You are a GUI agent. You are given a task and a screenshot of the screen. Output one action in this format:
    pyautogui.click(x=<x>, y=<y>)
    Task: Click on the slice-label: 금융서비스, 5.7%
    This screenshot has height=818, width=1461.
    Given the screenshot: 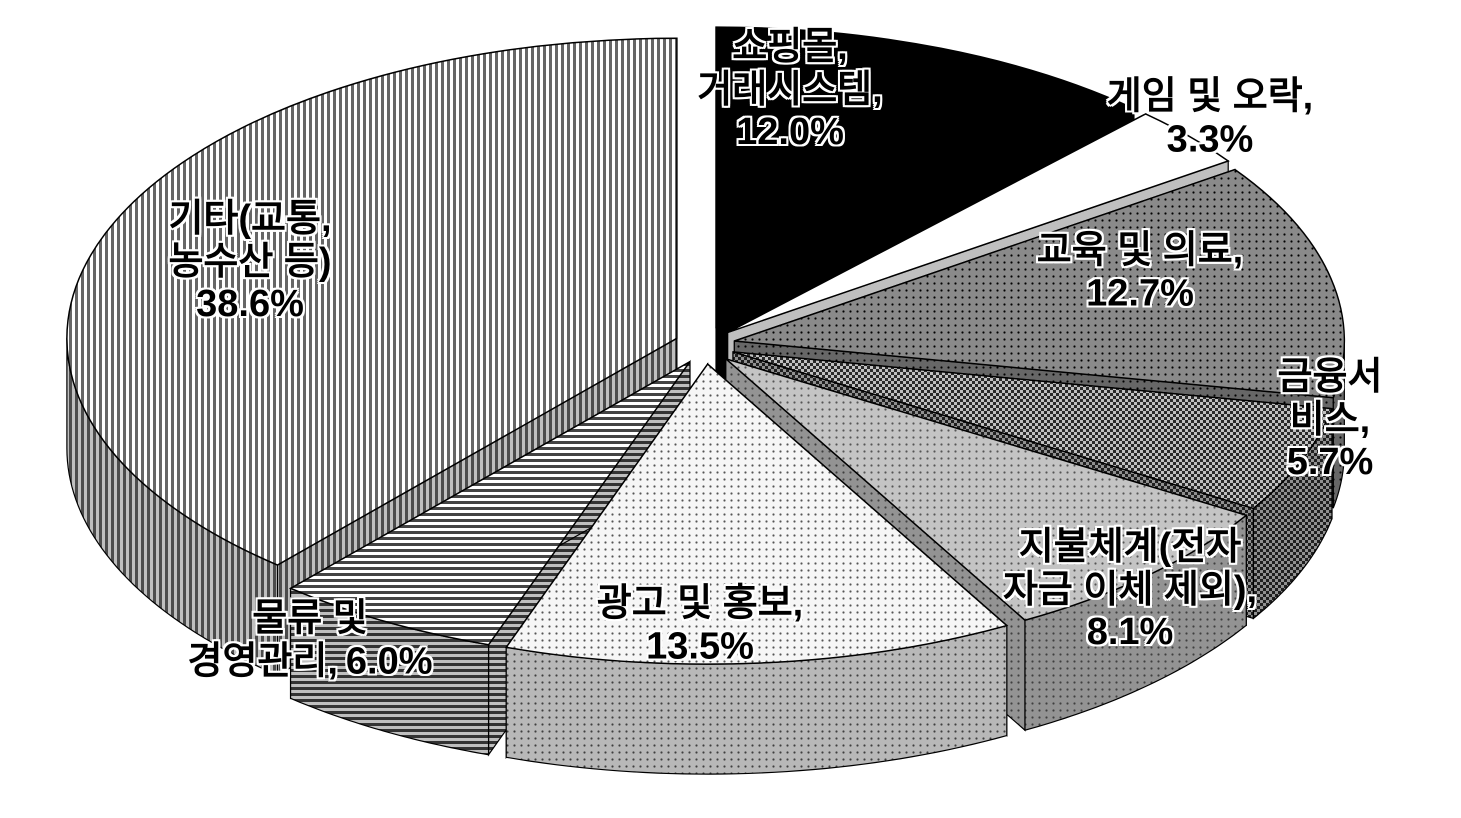 What is the action you would take?
    pyautogui.click(x=1330, y=420)
    